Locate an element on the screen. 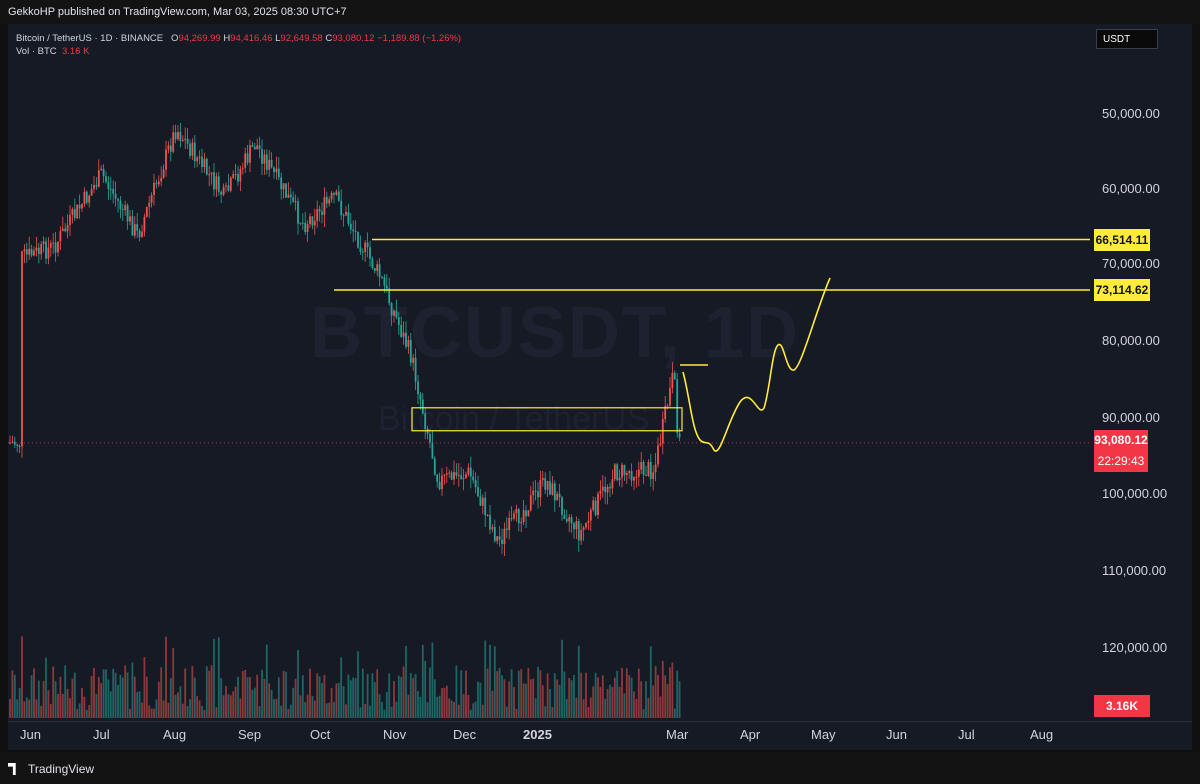  price-axis-label: 120,000.00 is located at coordinates (1135, 647).